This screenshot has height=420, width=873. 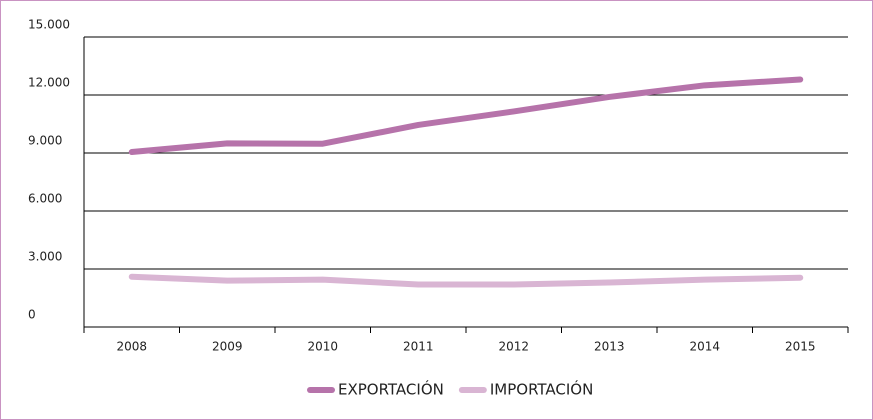 I want to click on x-tick-label: 2012, so click(x=513, y=347).